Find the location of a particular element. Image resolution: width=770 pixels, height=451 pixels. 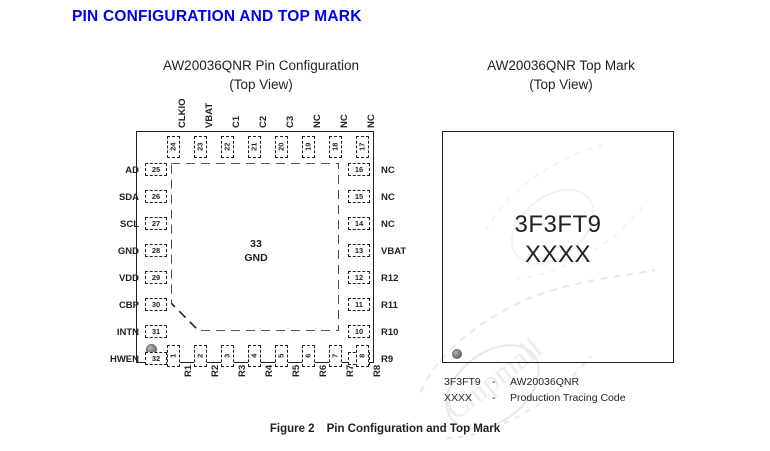

pin-number-box: 25 is located at coordinates (156, 169).